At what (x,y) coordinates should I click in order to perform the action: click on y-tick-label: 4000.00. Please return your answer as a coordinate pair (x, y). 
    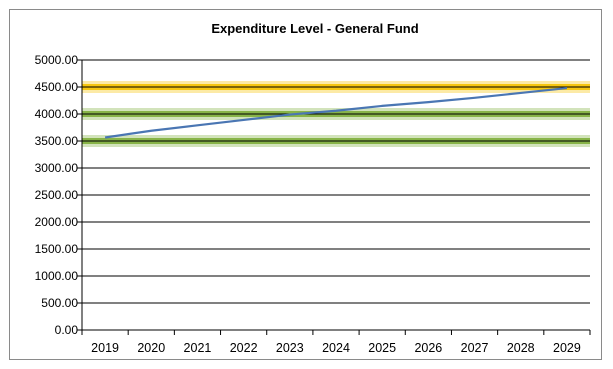
    Looking at the image, I should click on (57, 114).